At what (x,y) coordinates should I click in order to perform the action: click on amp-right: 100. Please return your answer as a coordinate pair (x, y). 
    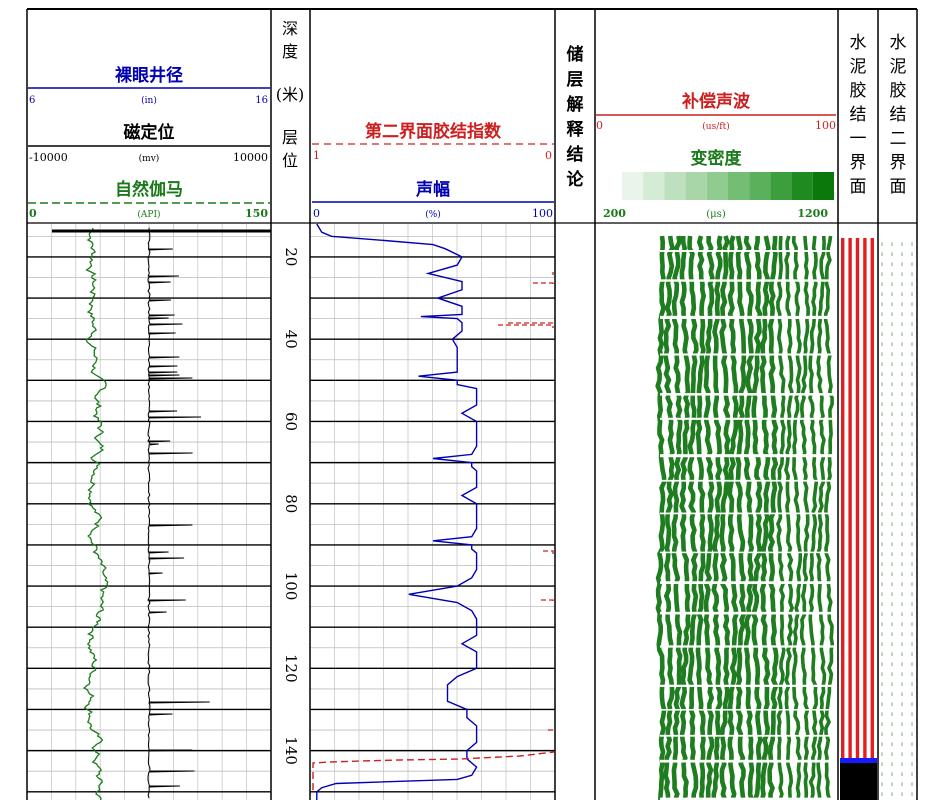
    Looking at the image, I should click on (542, 213).